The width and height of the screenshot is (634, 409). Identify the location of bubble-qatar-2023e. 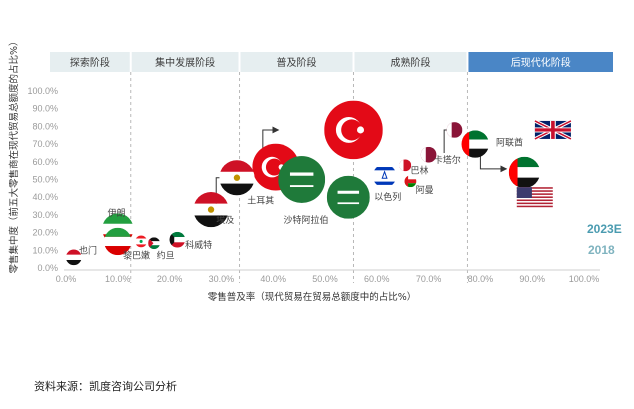
(428, 154).